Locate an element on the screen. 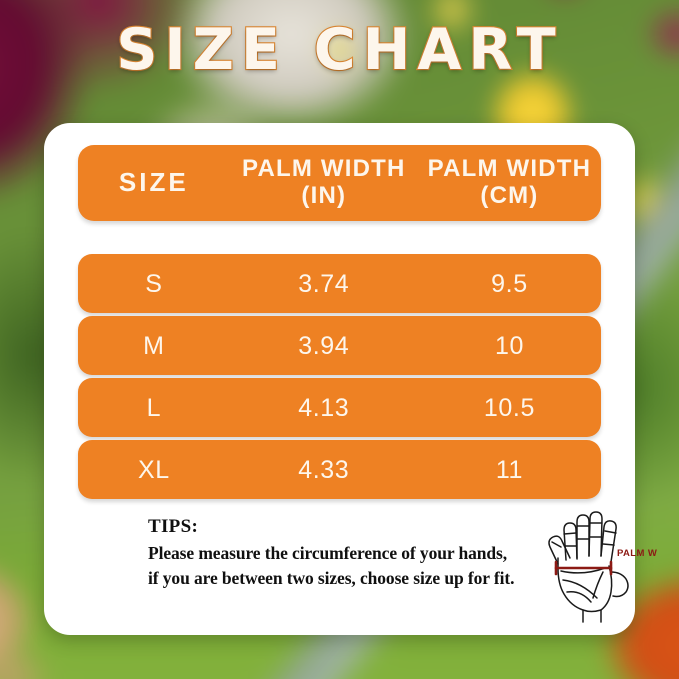 The image size is (679, 679). cell-palm-width-cm: 10.5 is located at coordinates (509, 407).